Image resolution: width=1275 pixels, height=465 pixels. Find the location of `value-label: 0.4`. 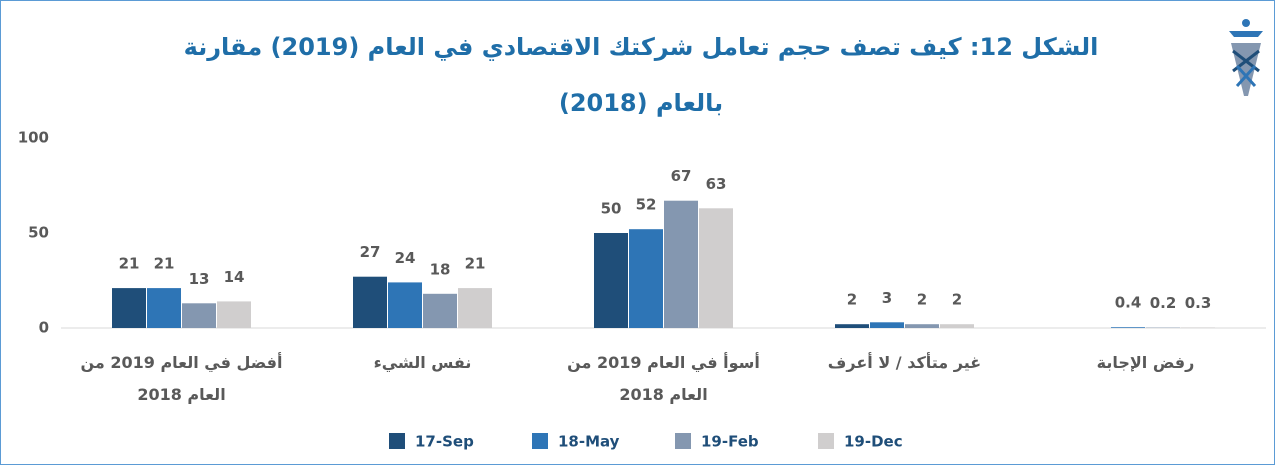

value-label: 0.4 is located at coordinates (1128, 303).